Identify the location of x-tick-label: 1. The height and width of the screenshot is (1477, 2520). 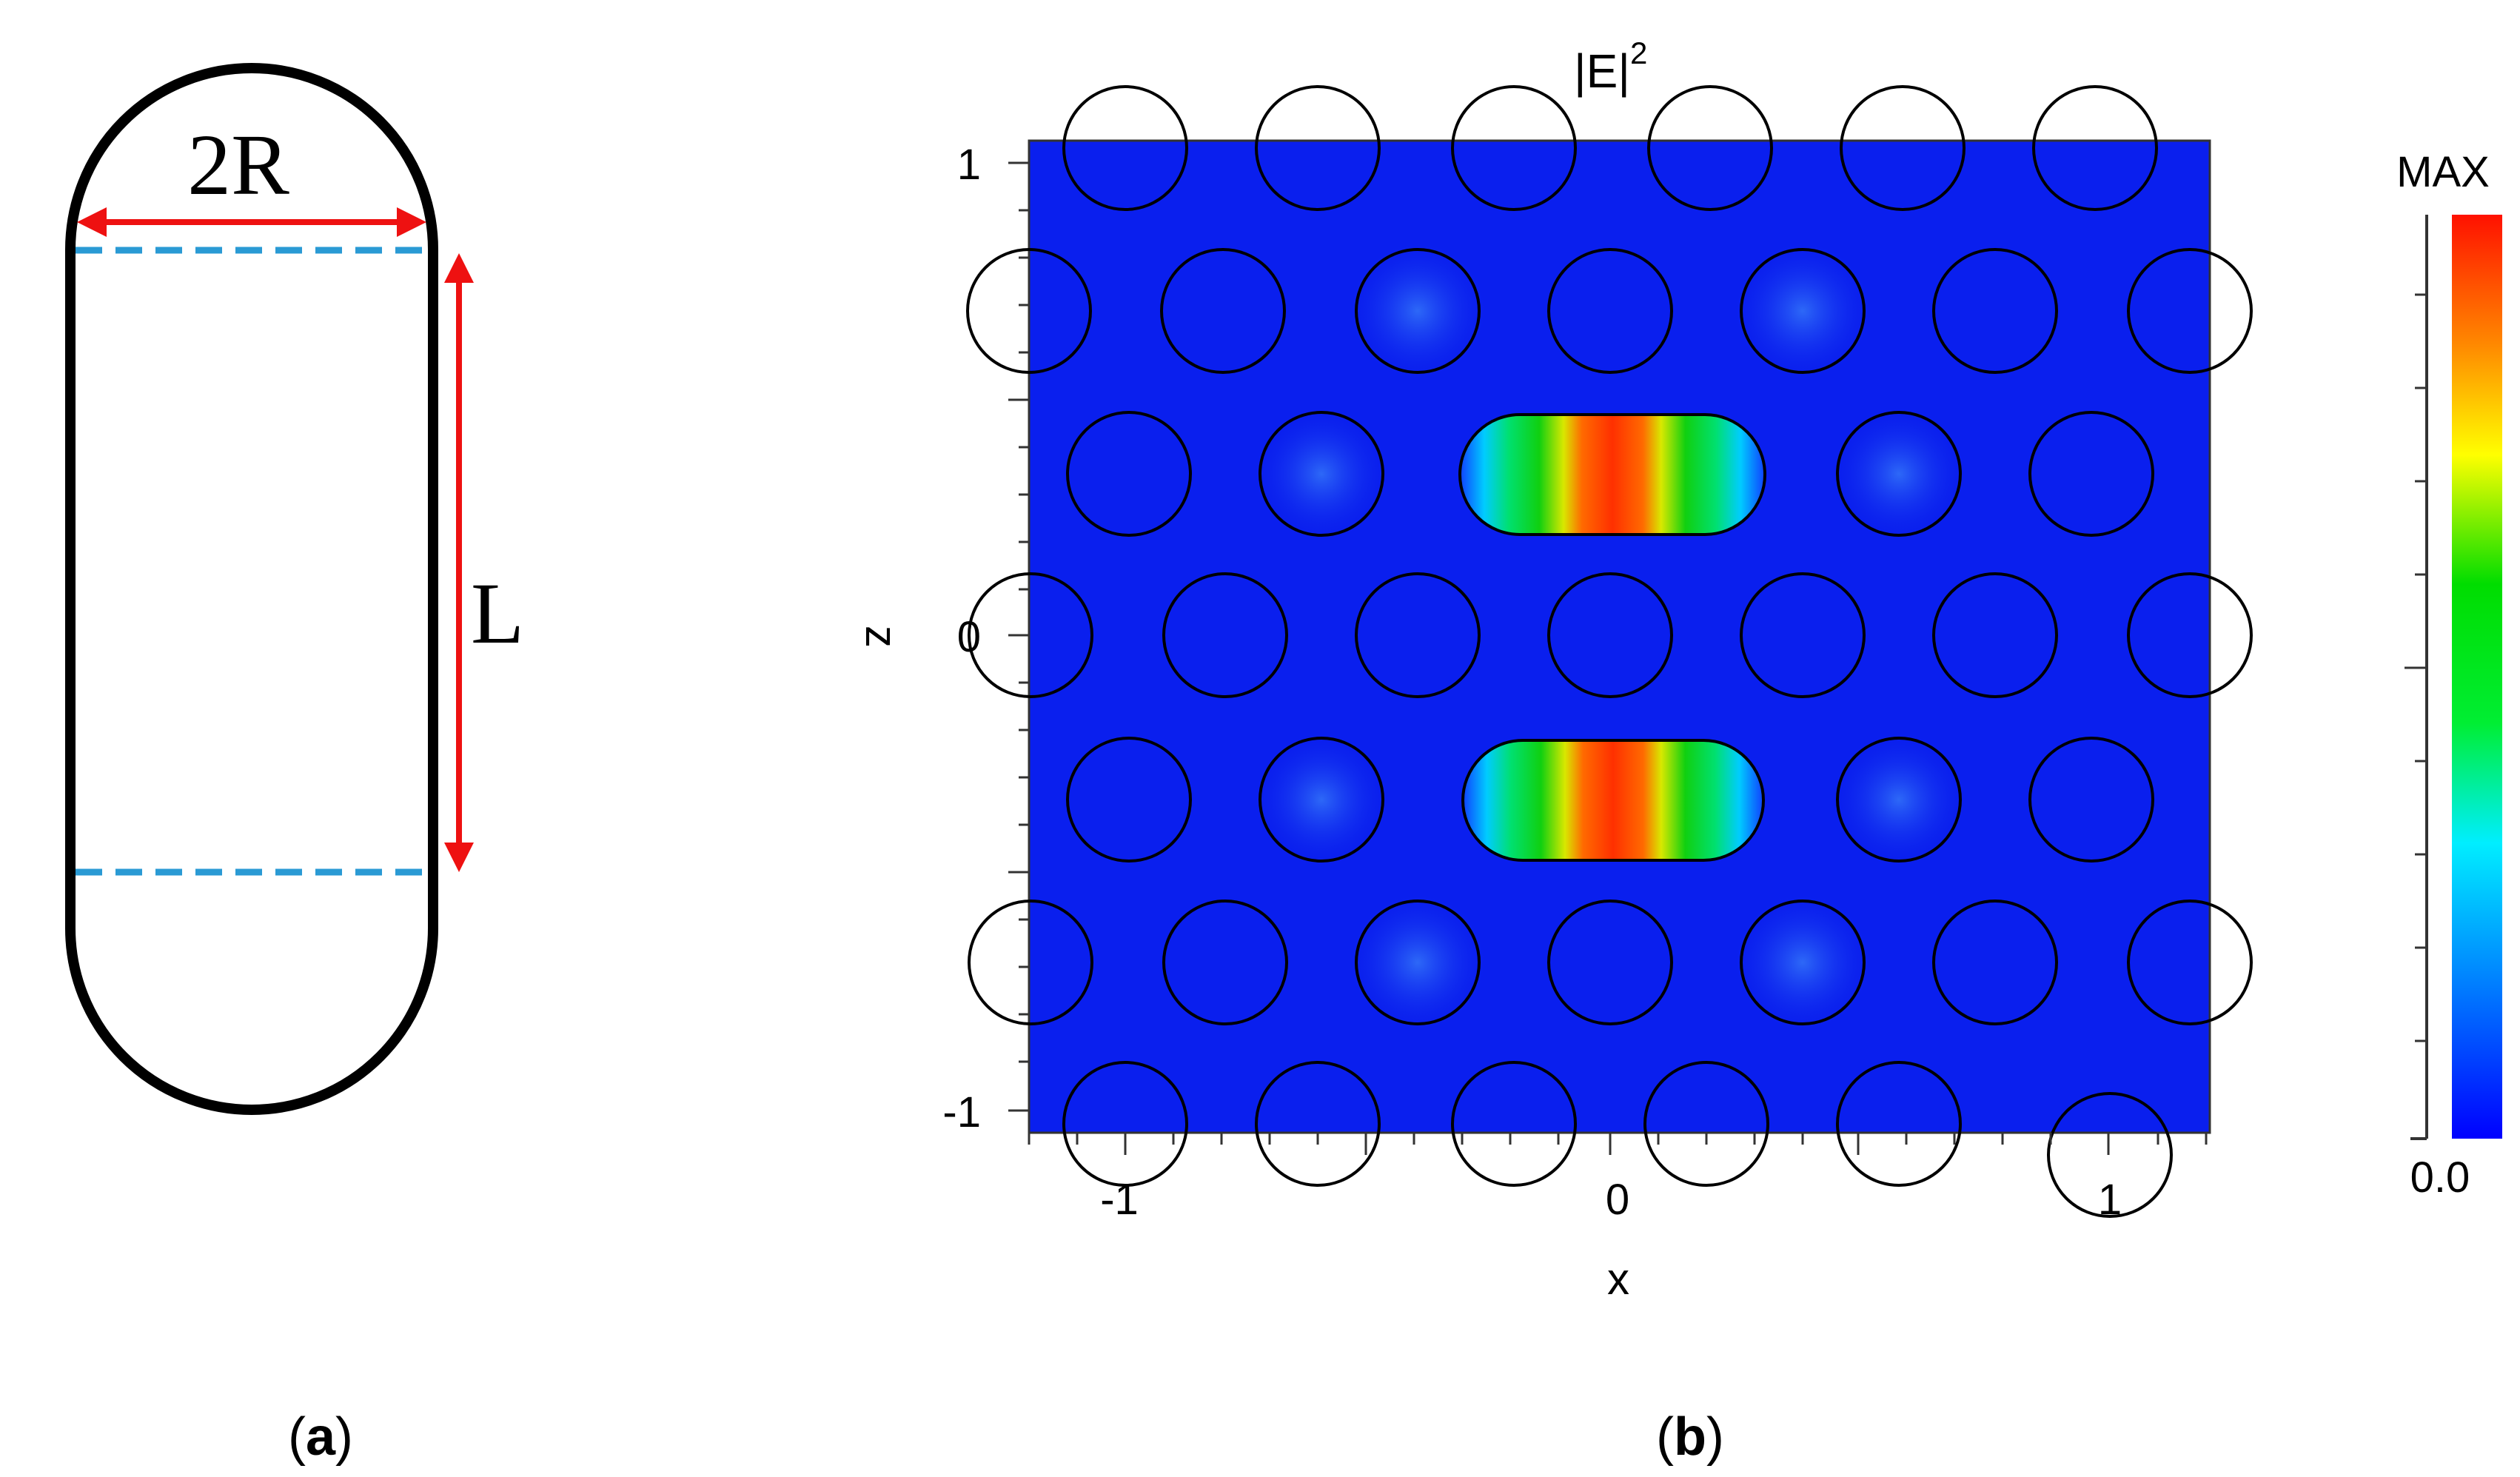
(2110, 1200).